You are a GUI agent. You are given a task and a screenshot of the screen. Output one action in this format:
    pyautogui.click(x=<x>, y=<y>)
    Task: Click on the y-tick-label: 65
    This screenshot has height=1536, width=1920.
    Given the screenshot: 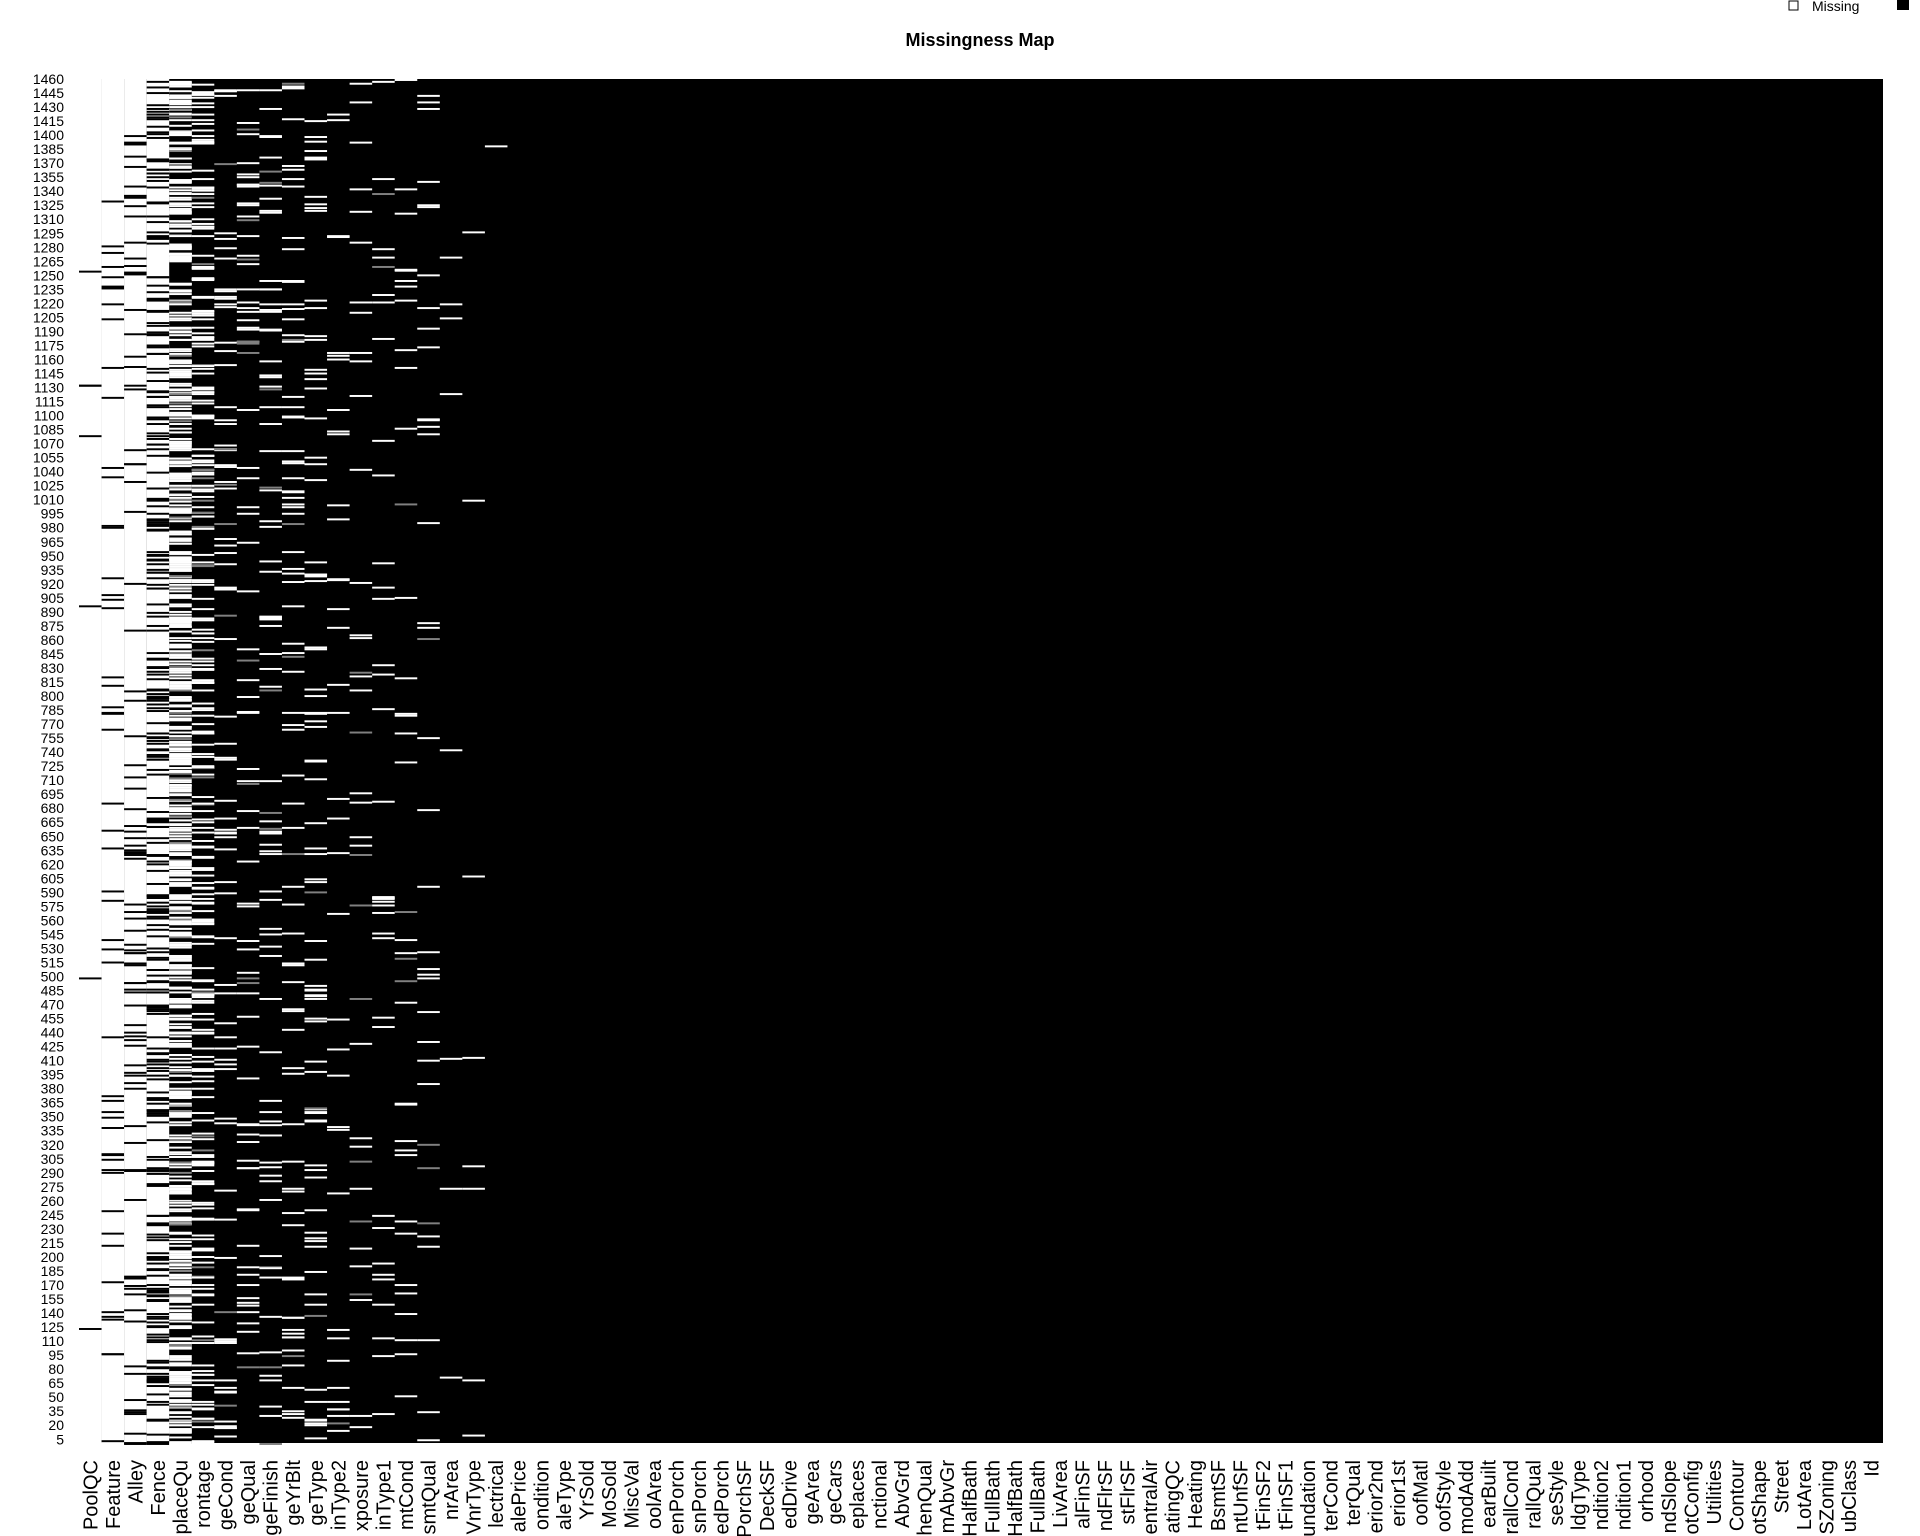 What is the action you would take?
    pyautogui.click(x=56, y=1383)
    